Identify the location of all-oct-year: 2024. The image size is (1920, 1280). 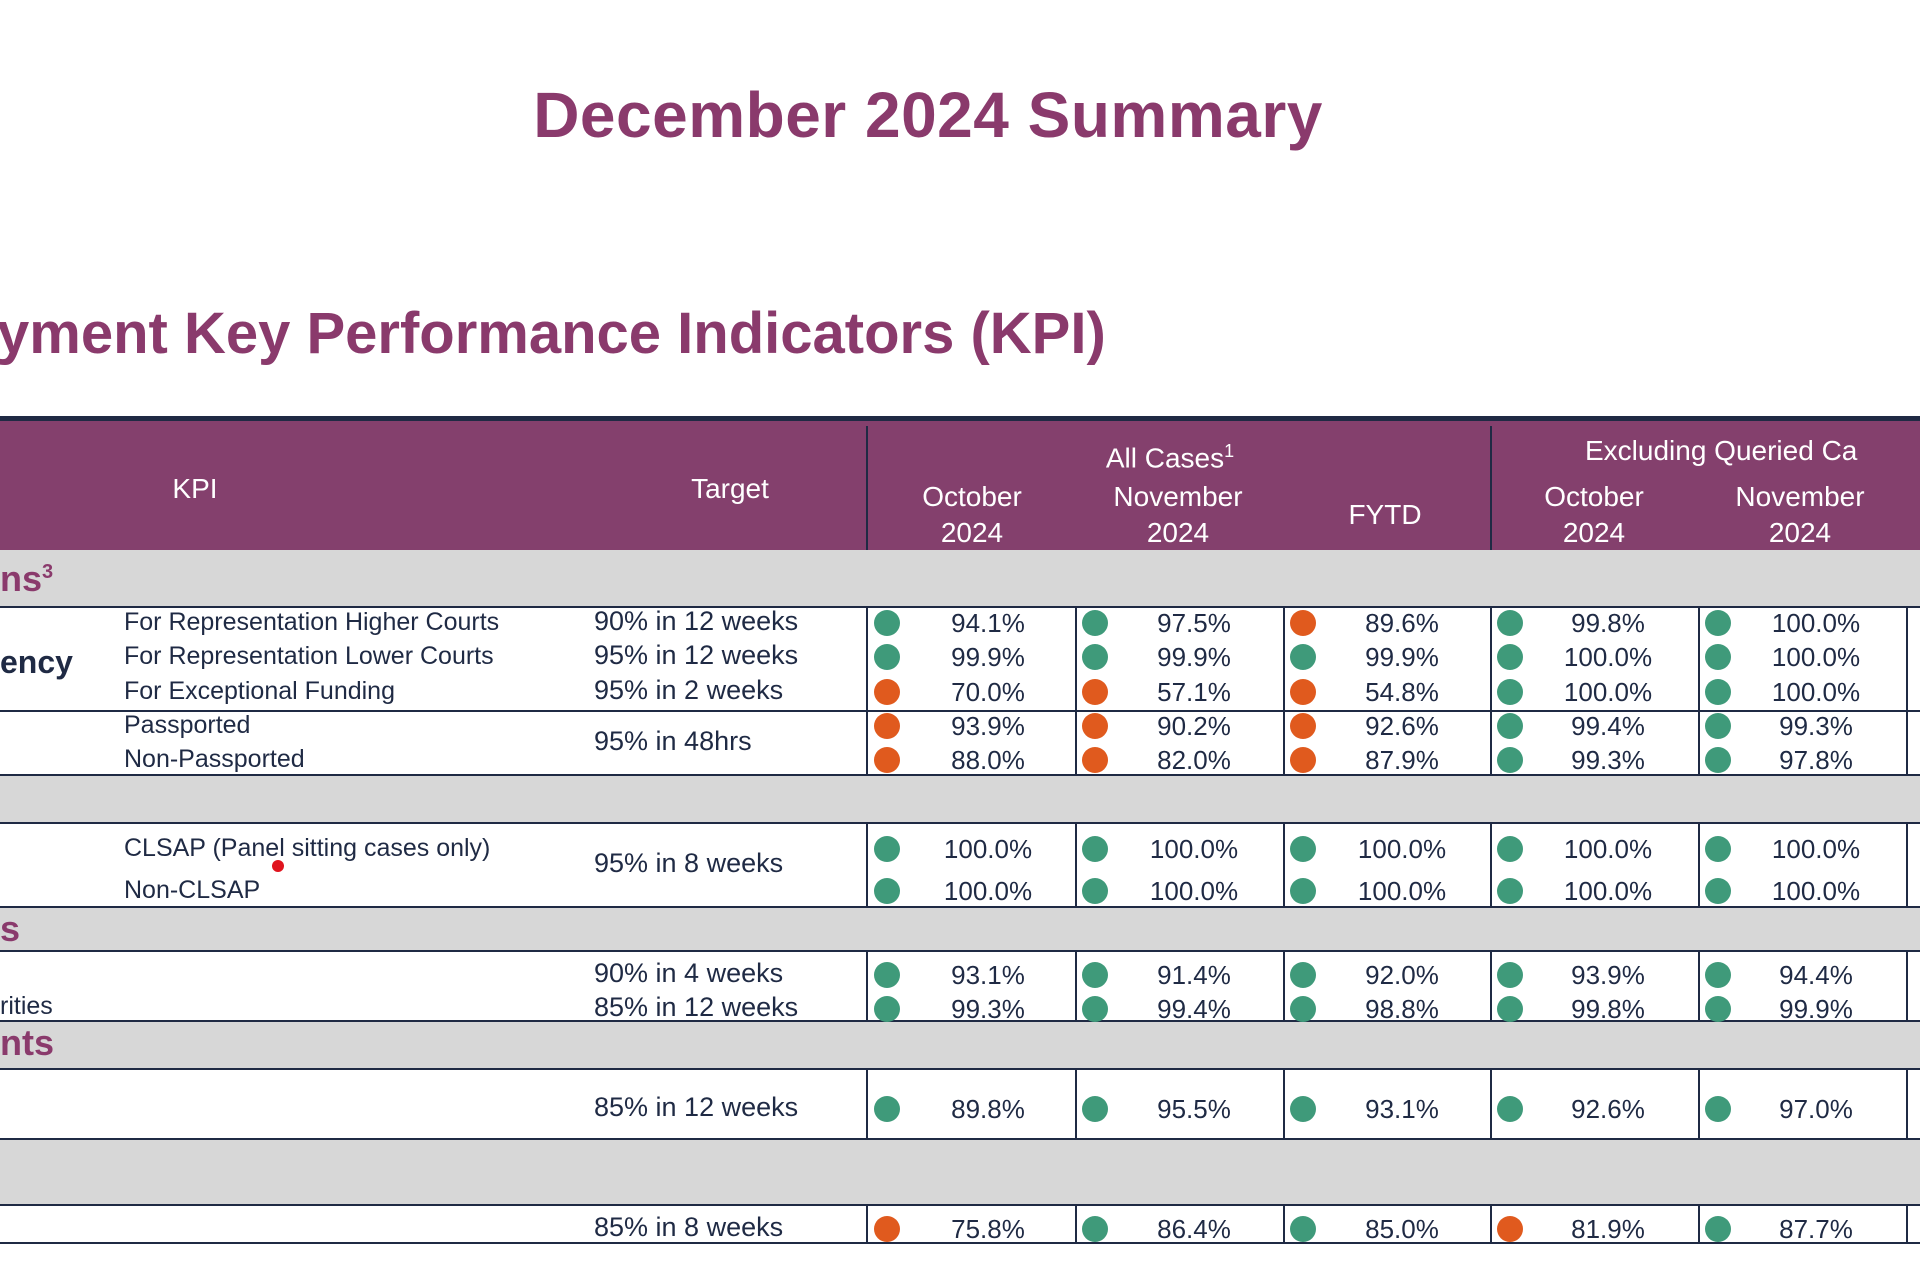
(972, 532).